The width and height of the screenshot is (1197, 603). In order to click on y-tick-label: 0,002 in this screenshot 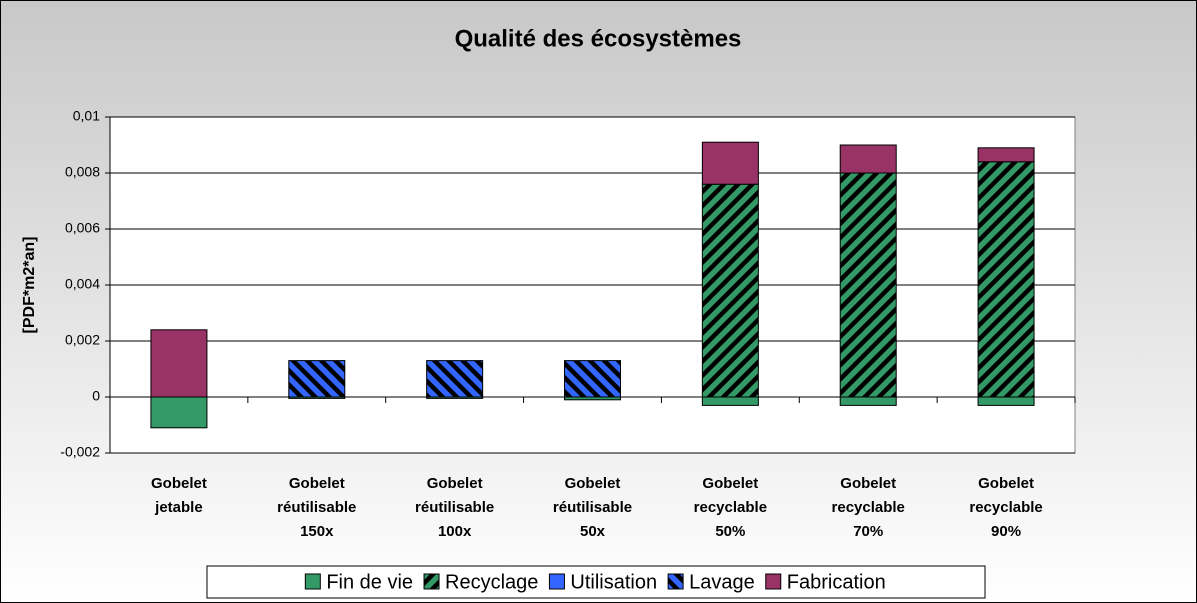, I will do `click(82, 340)`.